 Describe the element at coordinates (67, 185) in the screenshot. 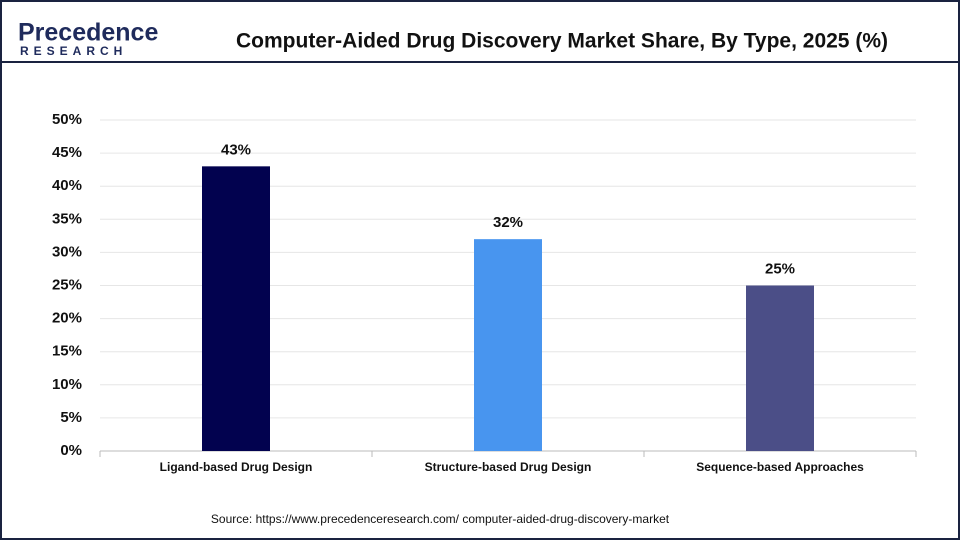

I see `y-tick-label: 40%` at that location.